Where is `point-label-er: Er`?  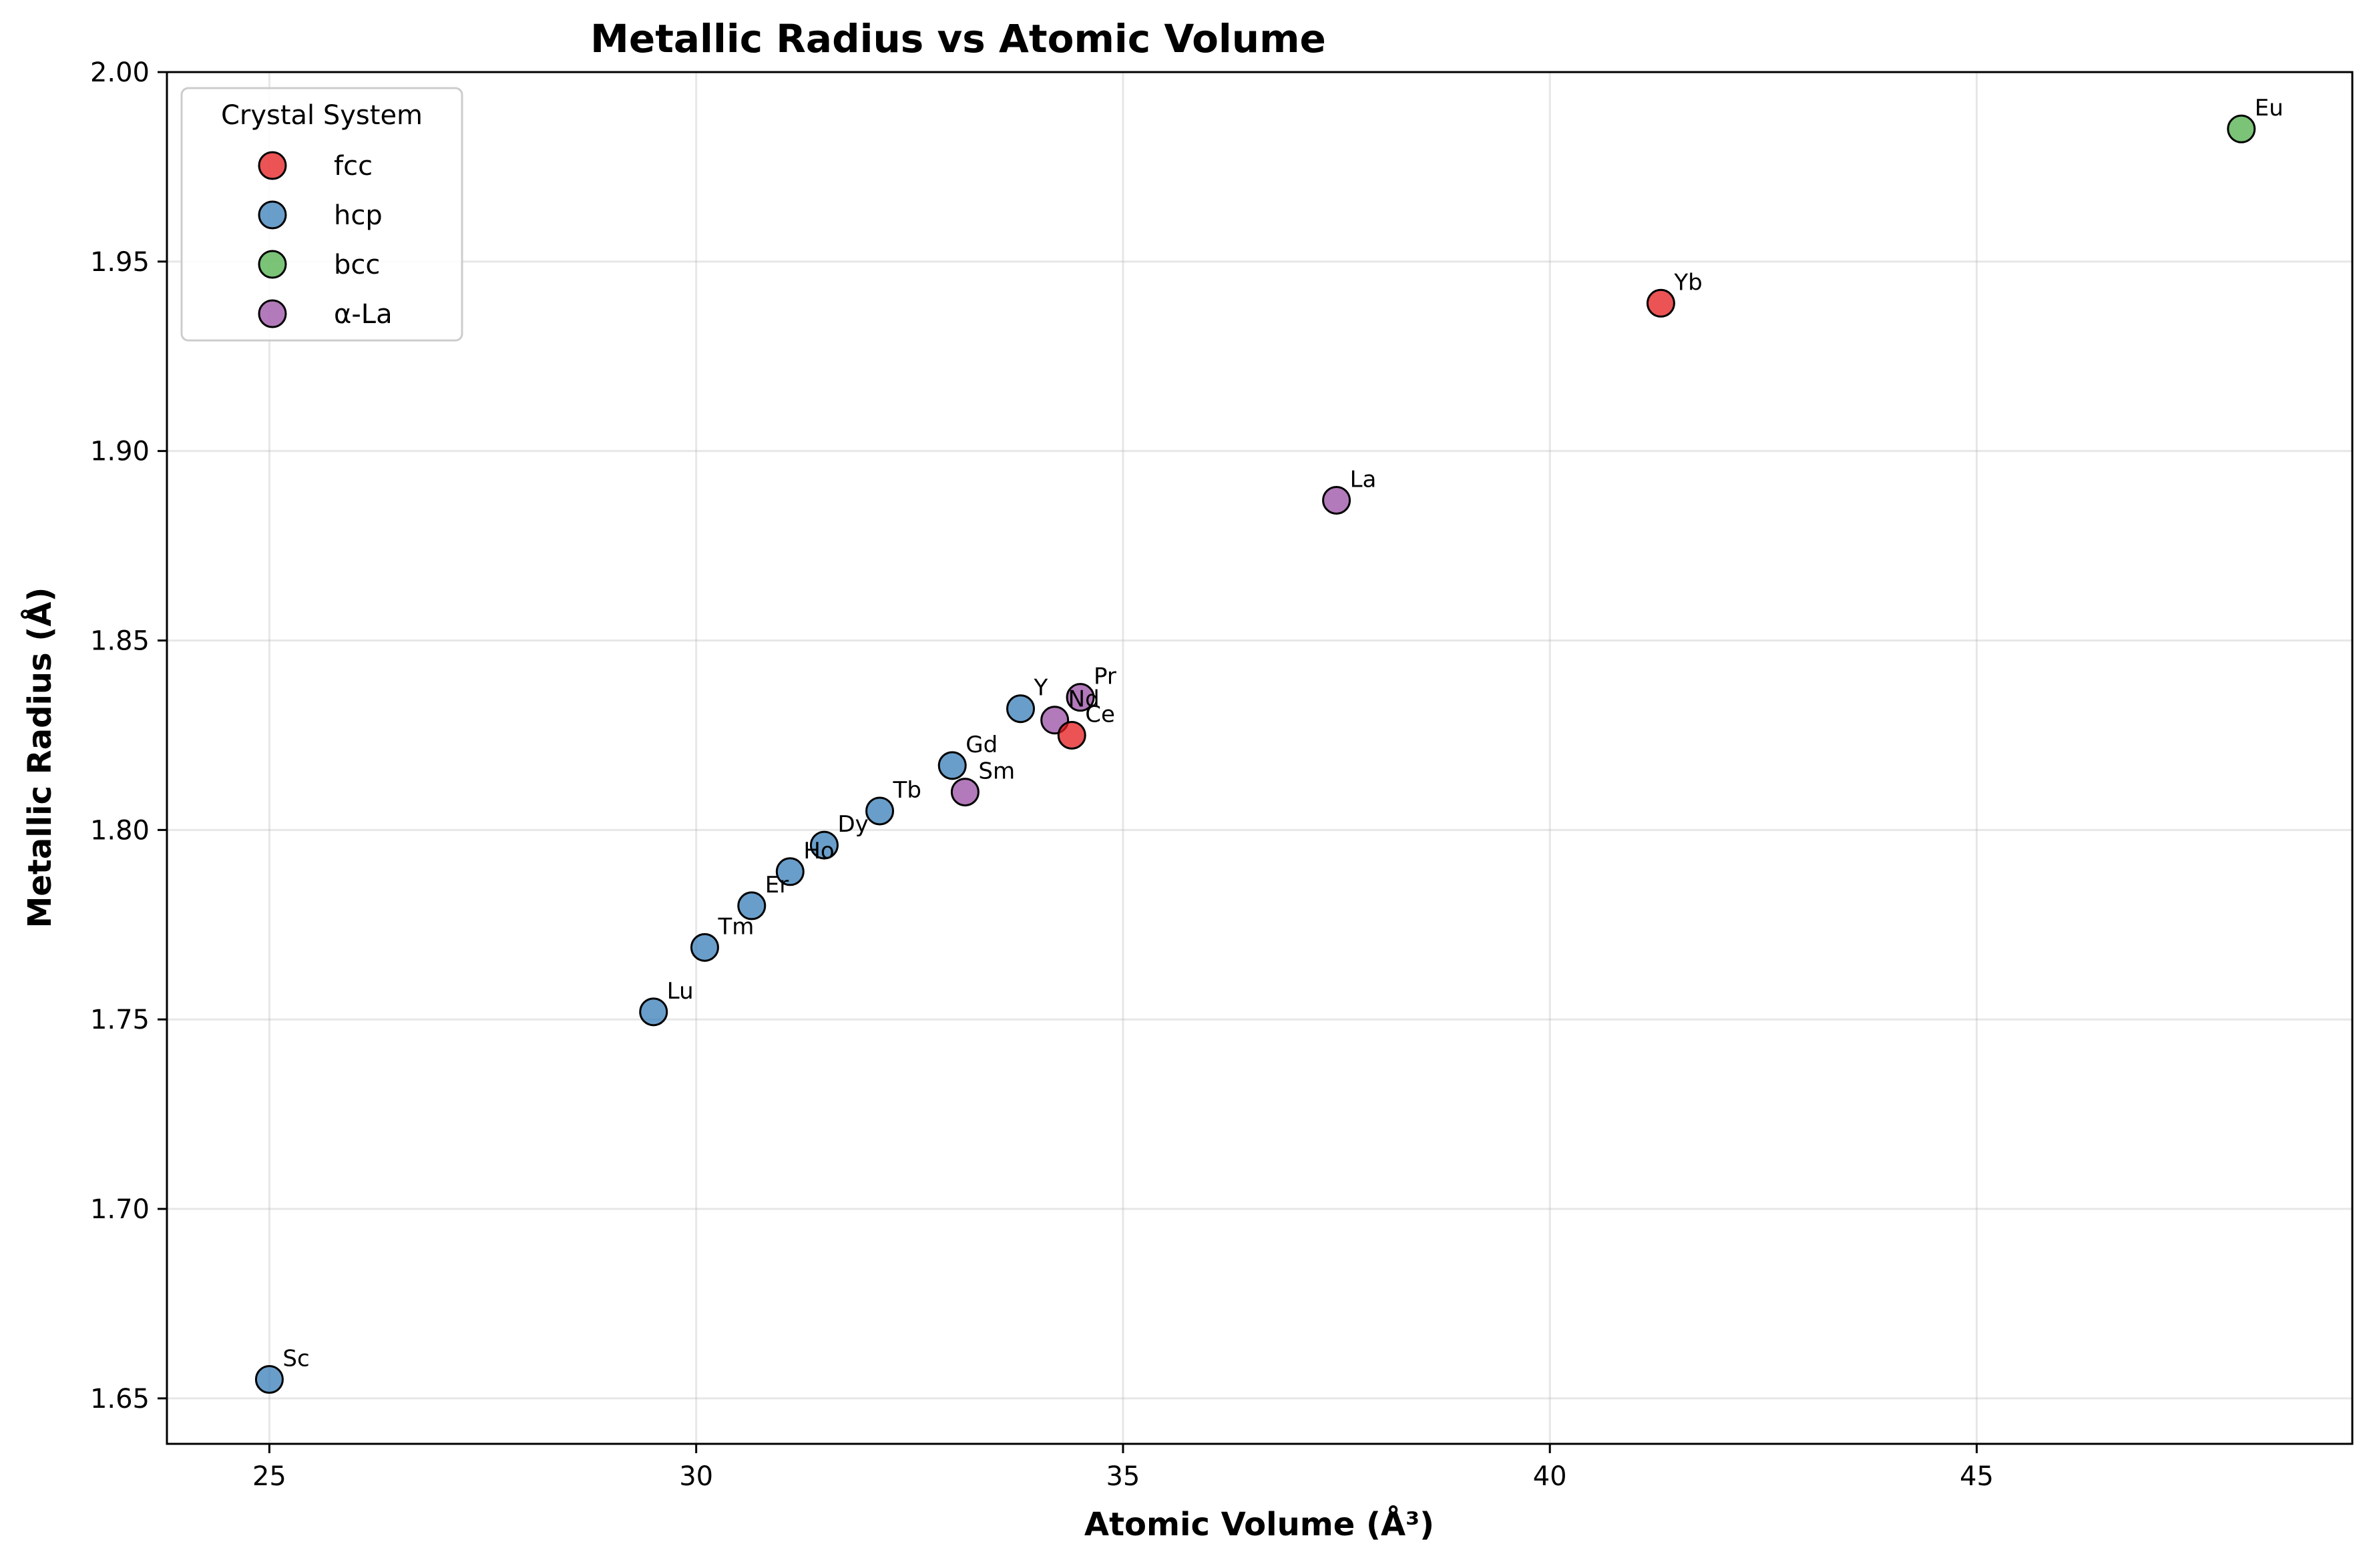
point-label-er: Er is located at coordinates (777, 885).